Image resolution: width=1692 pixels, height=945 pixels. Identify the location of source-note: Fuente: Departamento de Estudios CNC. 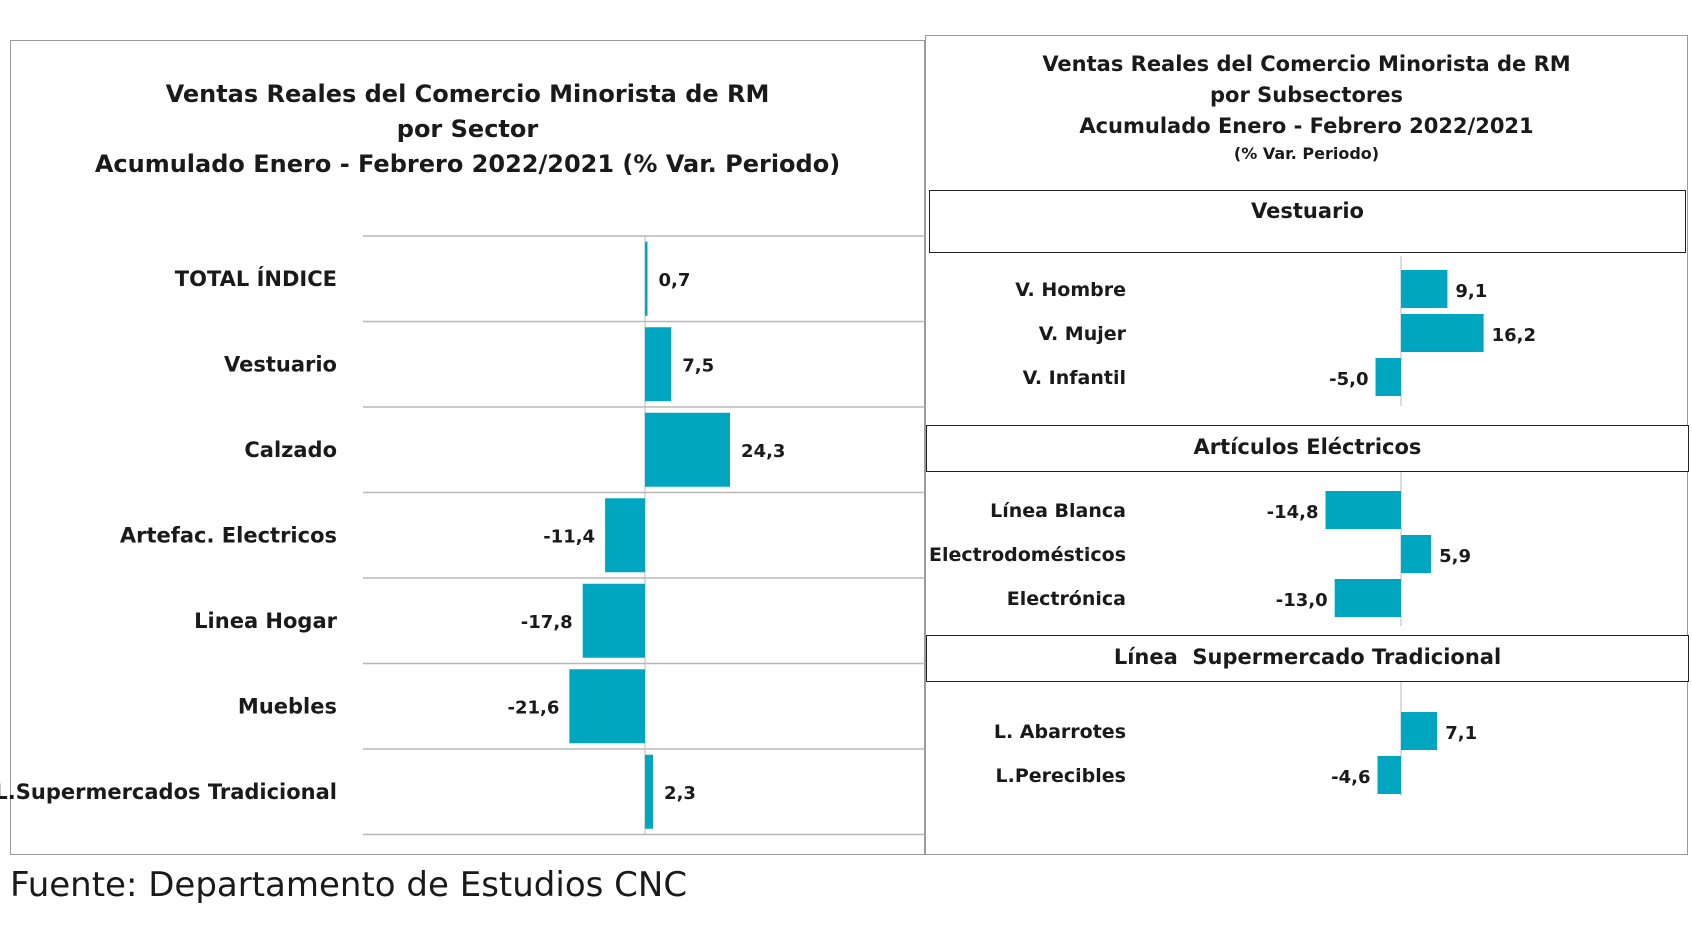
(349, 885).